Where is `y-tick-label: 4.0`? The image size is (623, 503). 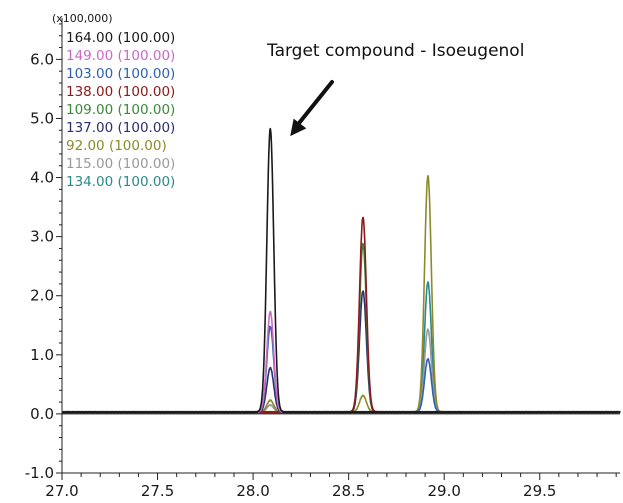 y-tick-label: 4.0 is located at coordinates (42, 178).